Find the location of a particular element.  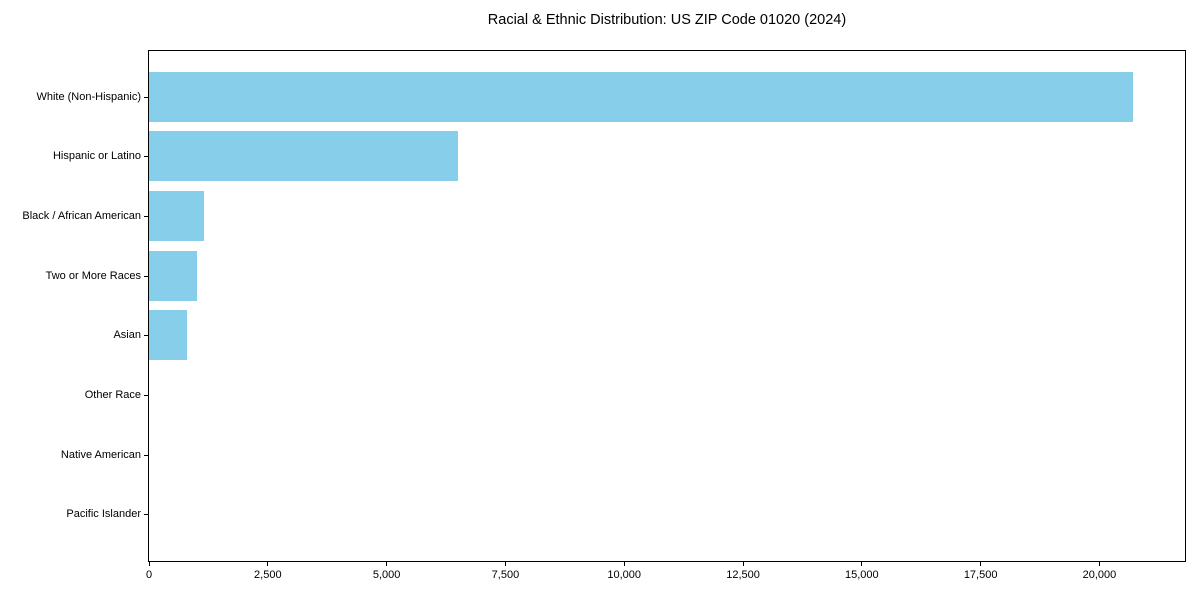

x-axis-label: 0 is located at coordinates (149, 575).